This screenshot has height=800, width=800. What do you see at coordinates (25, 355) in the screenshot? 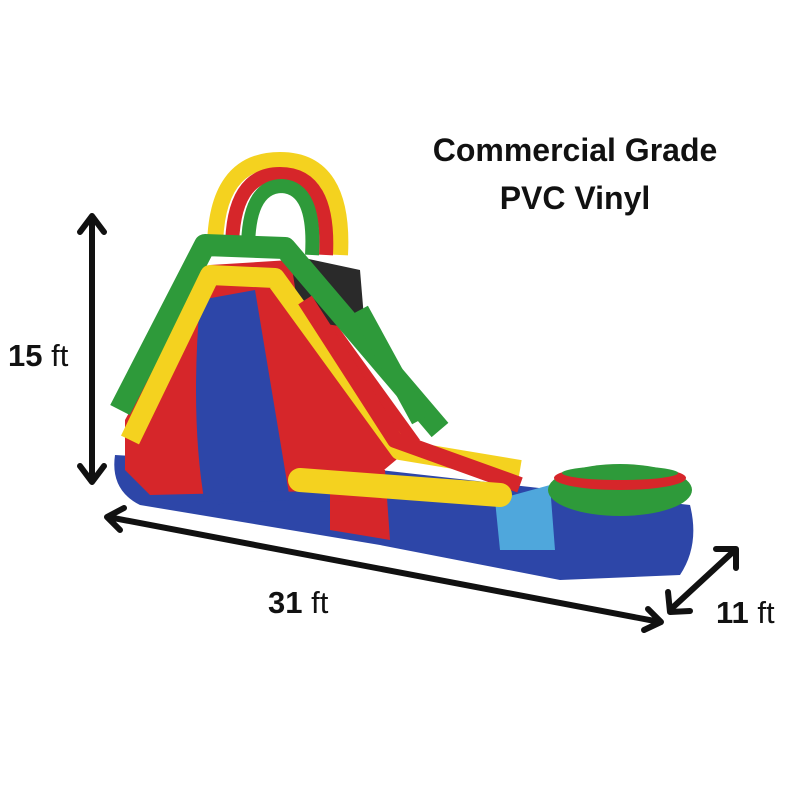
I see `dim-value: 15` at bounding box center [25, 355].